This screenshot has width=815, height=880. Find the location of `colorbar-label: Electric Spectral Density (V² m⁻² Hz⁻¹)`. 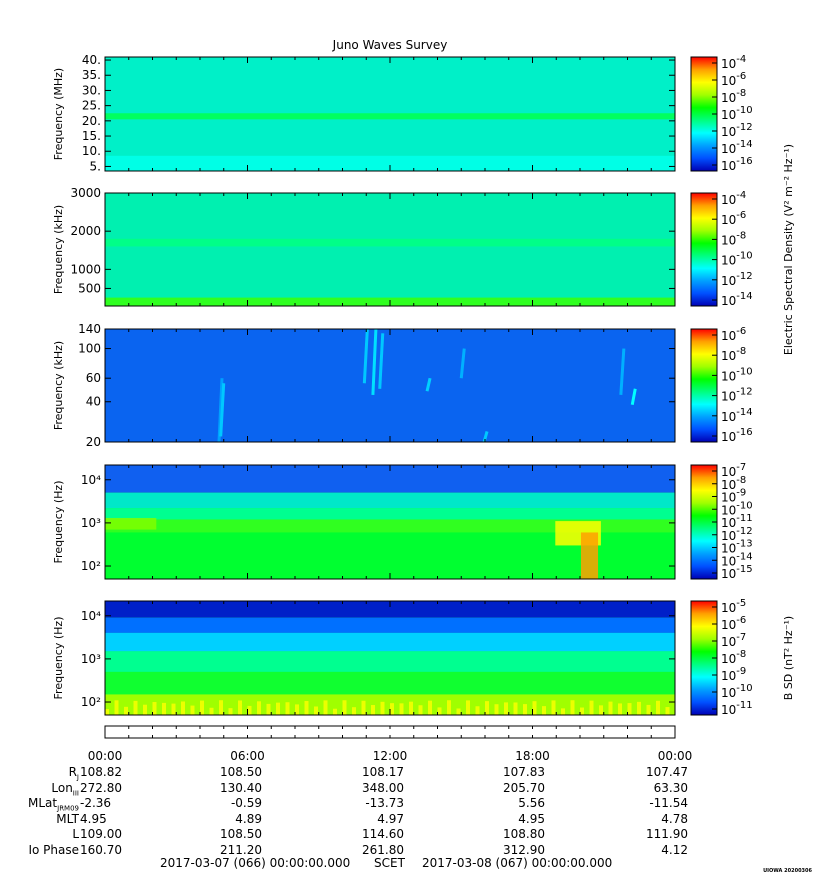

colorbar-label: Electric Spectral Density (V² m⁻² Hz⁻¹) is located at coordinates (788, 249).